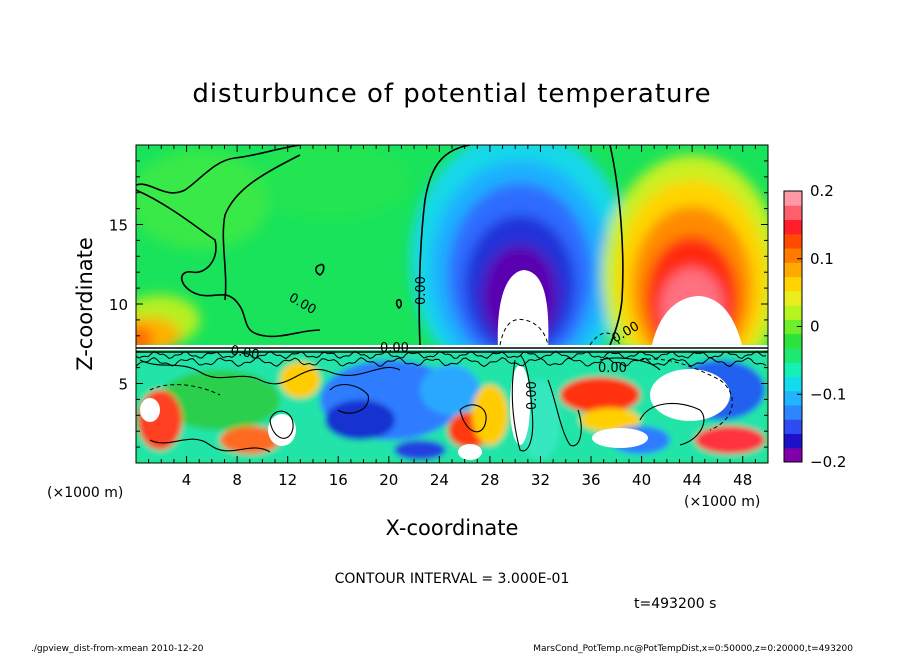 Image resolution: width=904 pixels, height=654 pixels. I want to click on lower-field, so click(452, 405).